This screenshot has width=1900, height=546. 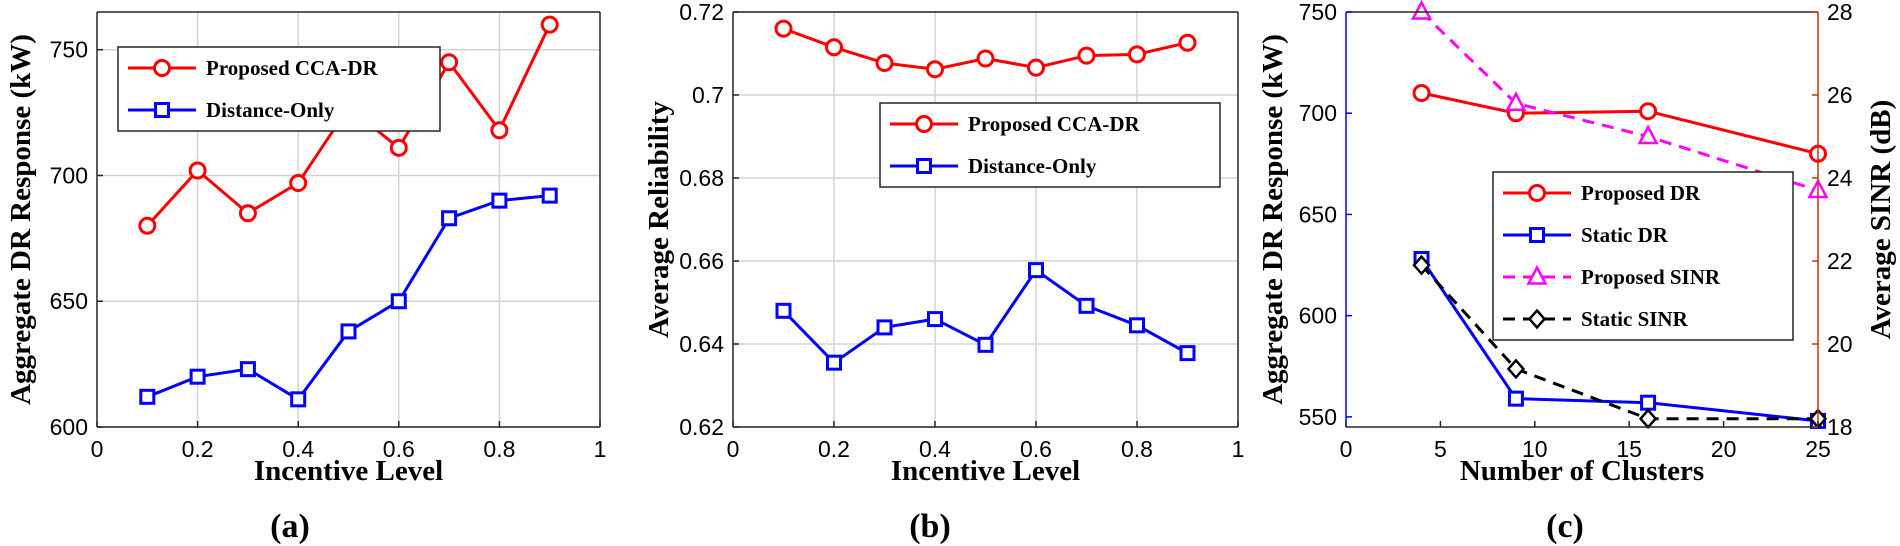 I want to click on x-tick-label: 25, so click(x=1818, y=449).